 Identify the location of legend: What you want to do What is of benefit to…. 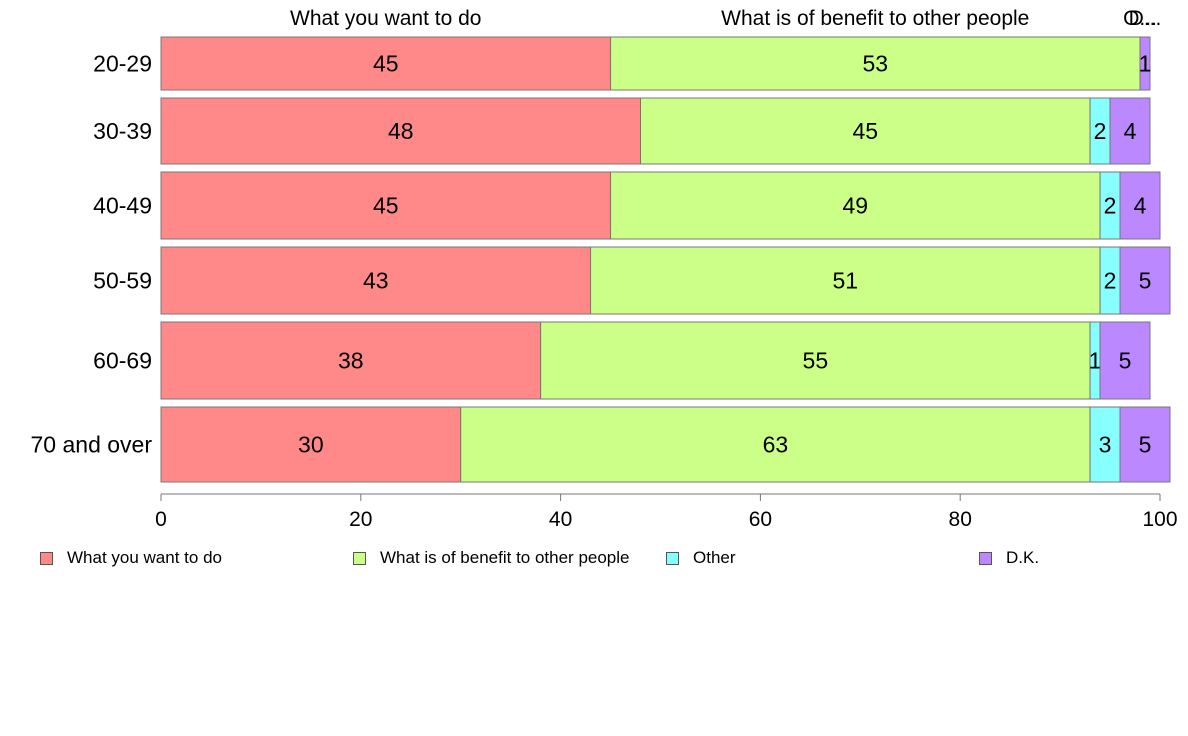
(594, 559).